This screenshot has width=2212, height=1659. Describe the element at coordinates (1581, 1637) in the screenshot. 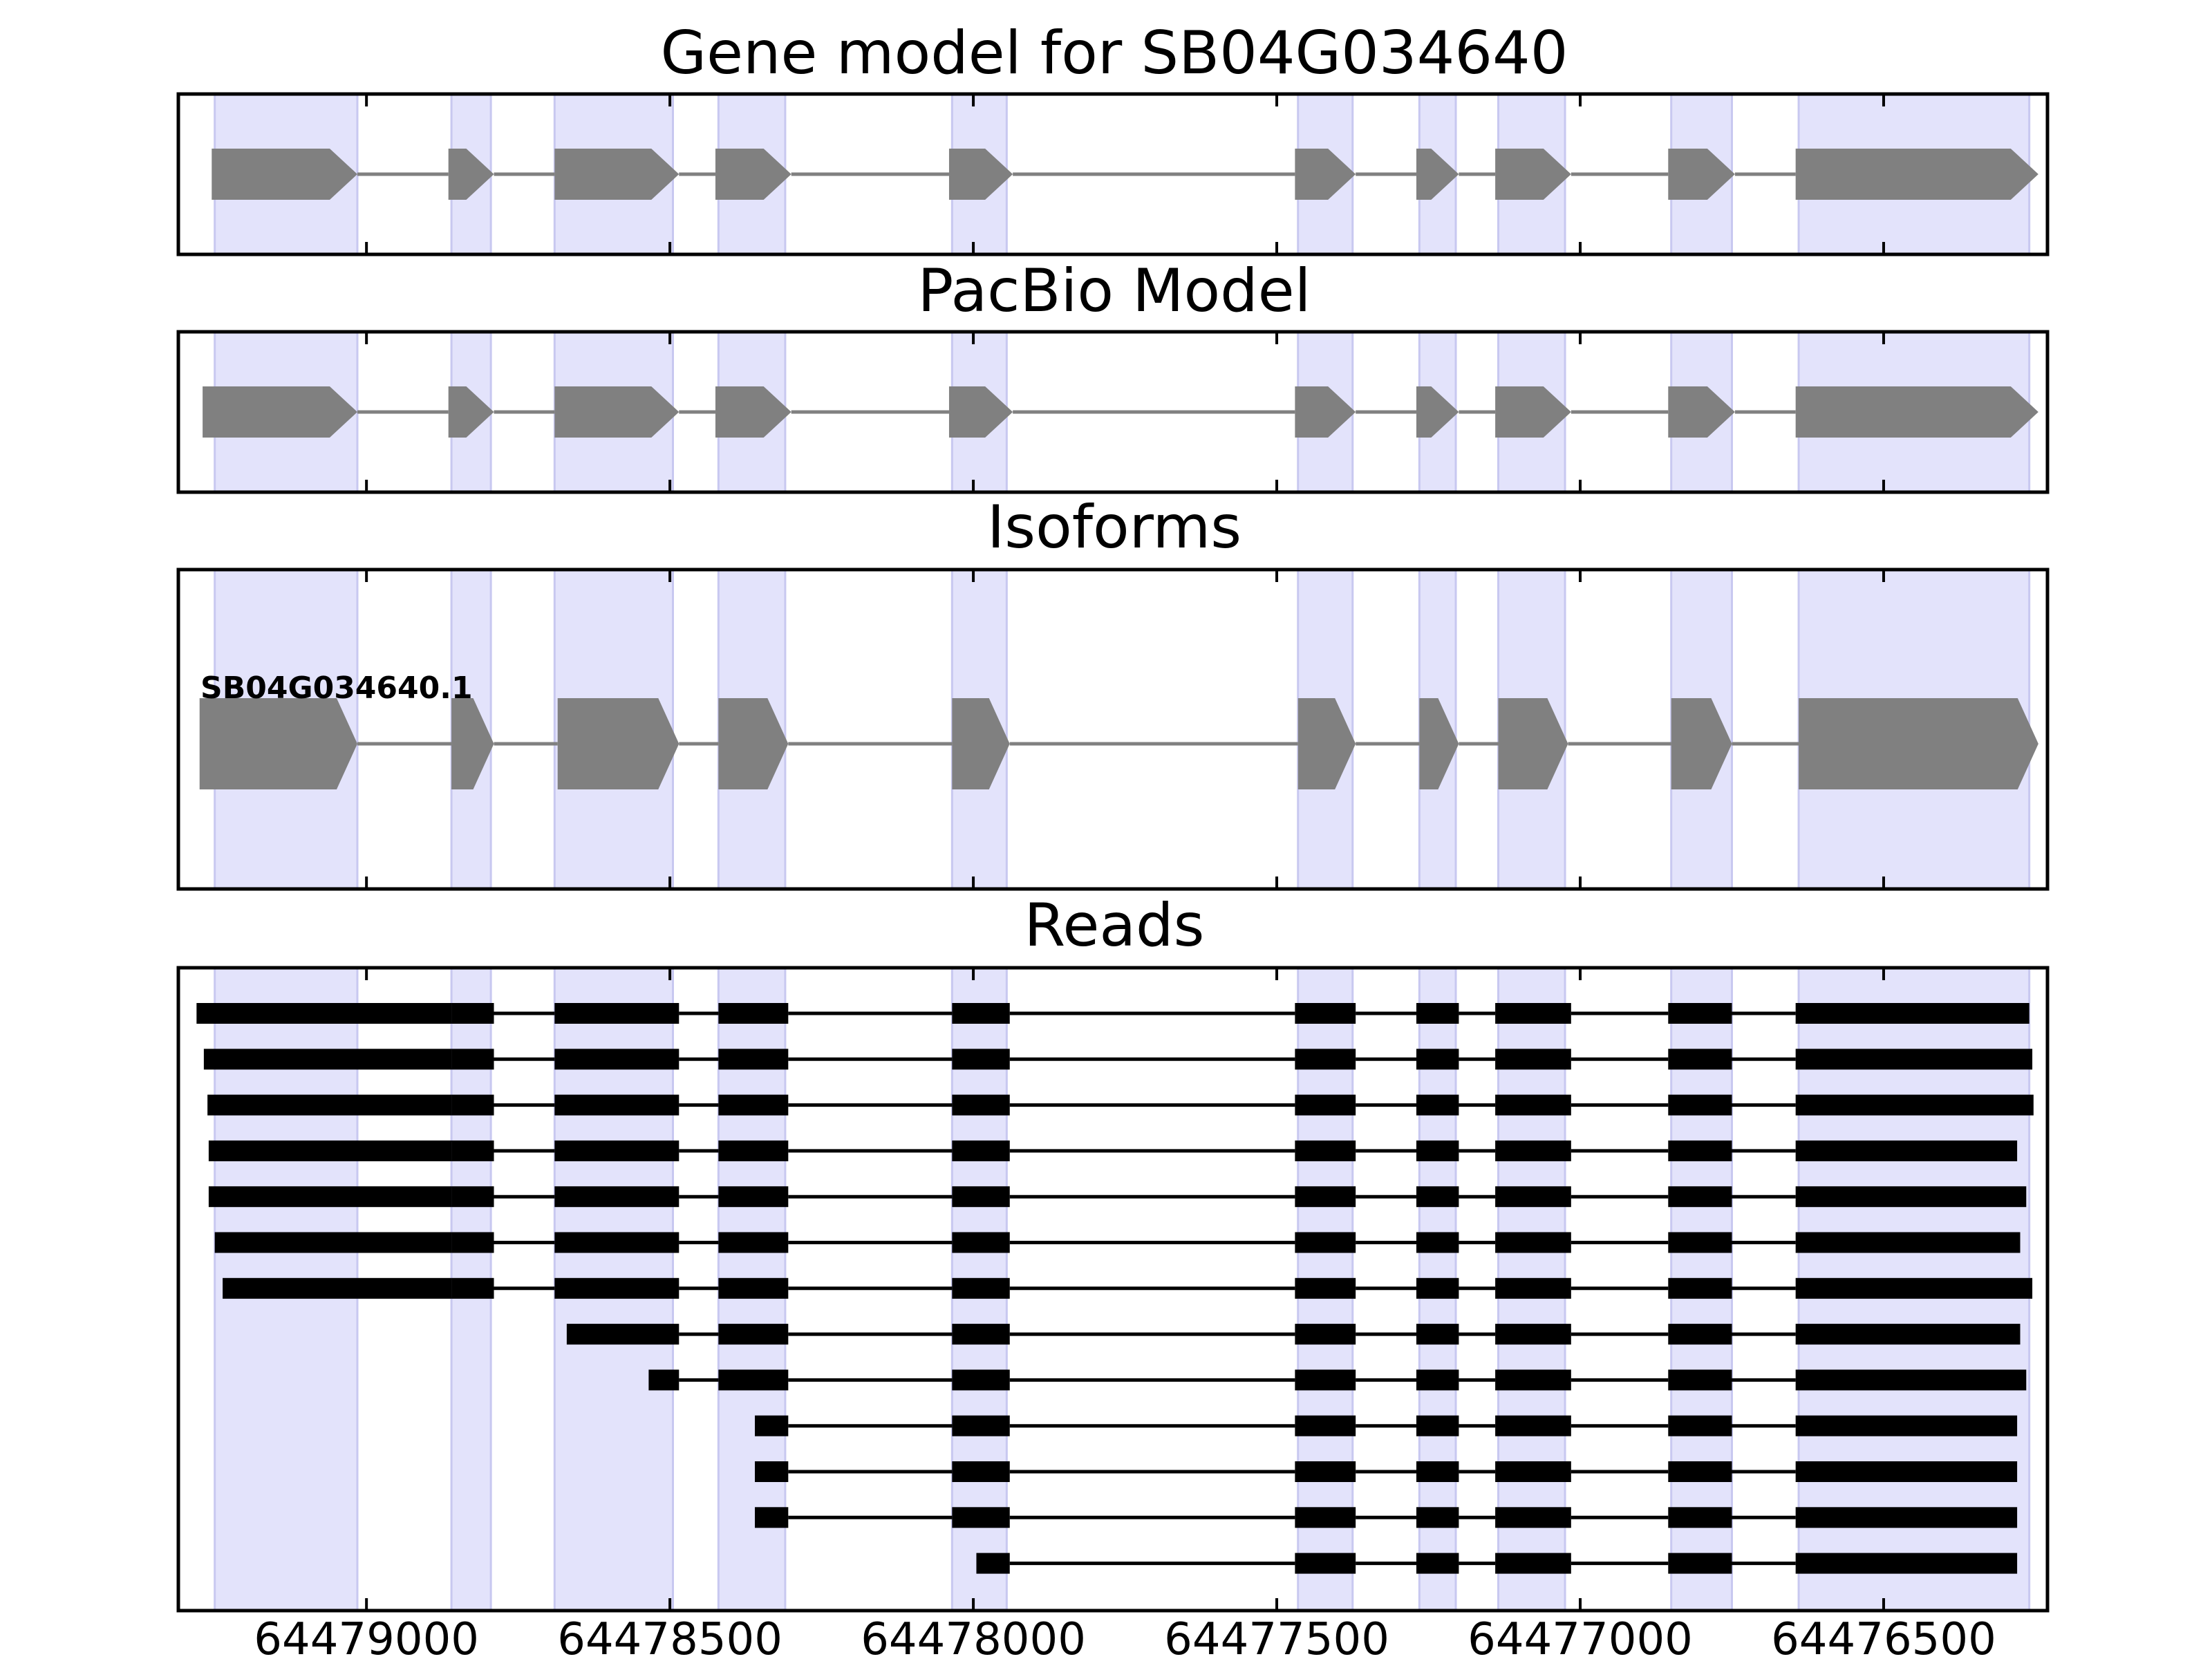

I see `x-tick-label: 64477000` at that location.